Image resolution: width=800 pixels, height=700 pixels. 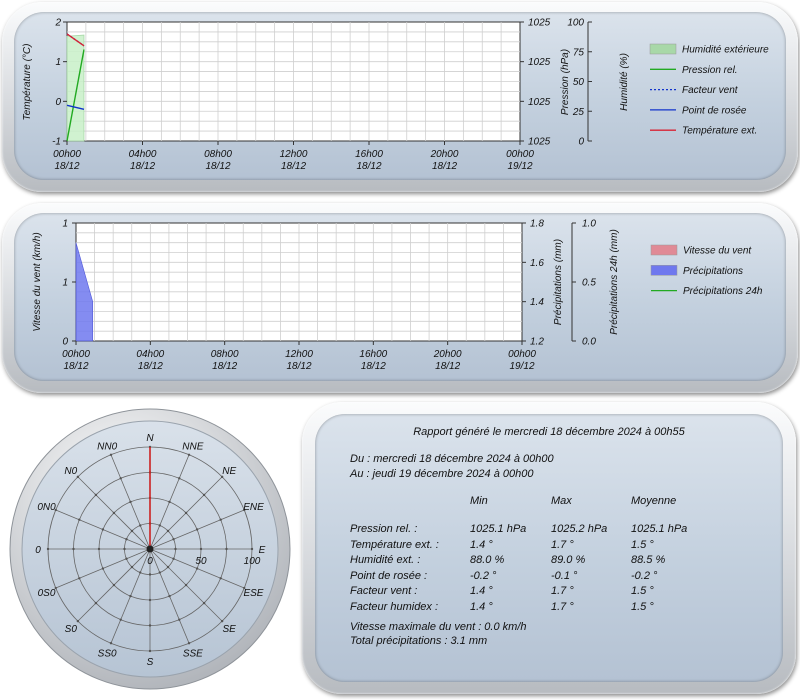 I want to click on y-right-tick-label: 1.0, so click(x=589, y=224).